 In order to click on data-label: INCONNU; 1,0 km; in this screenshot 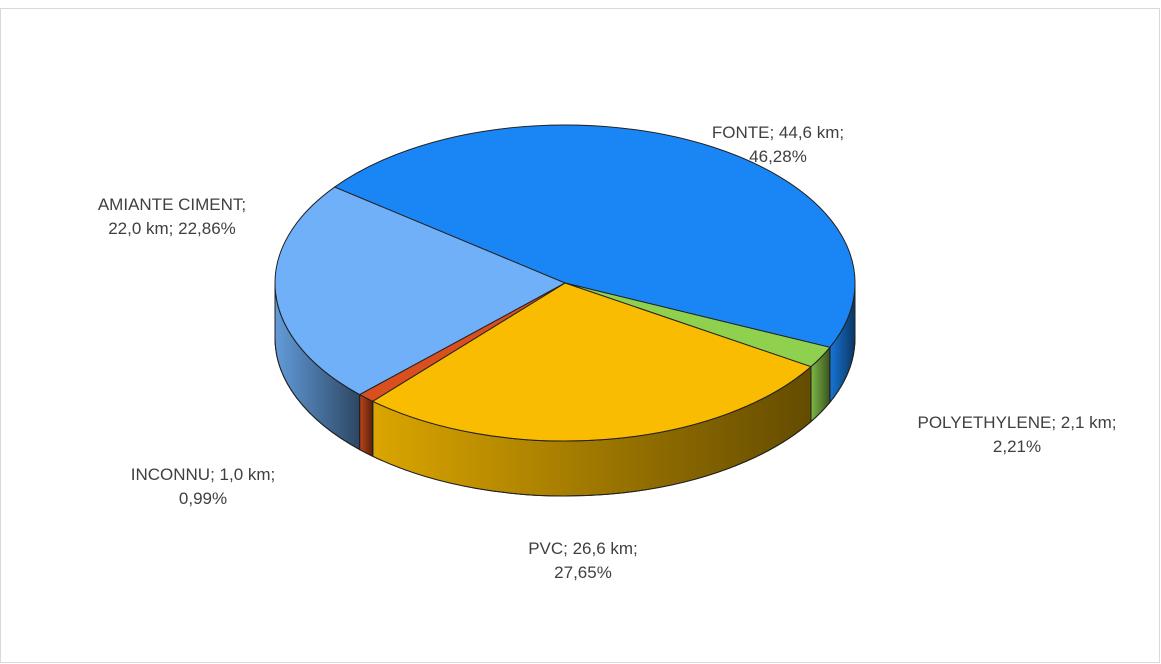, I will do `click(203, 474)`.